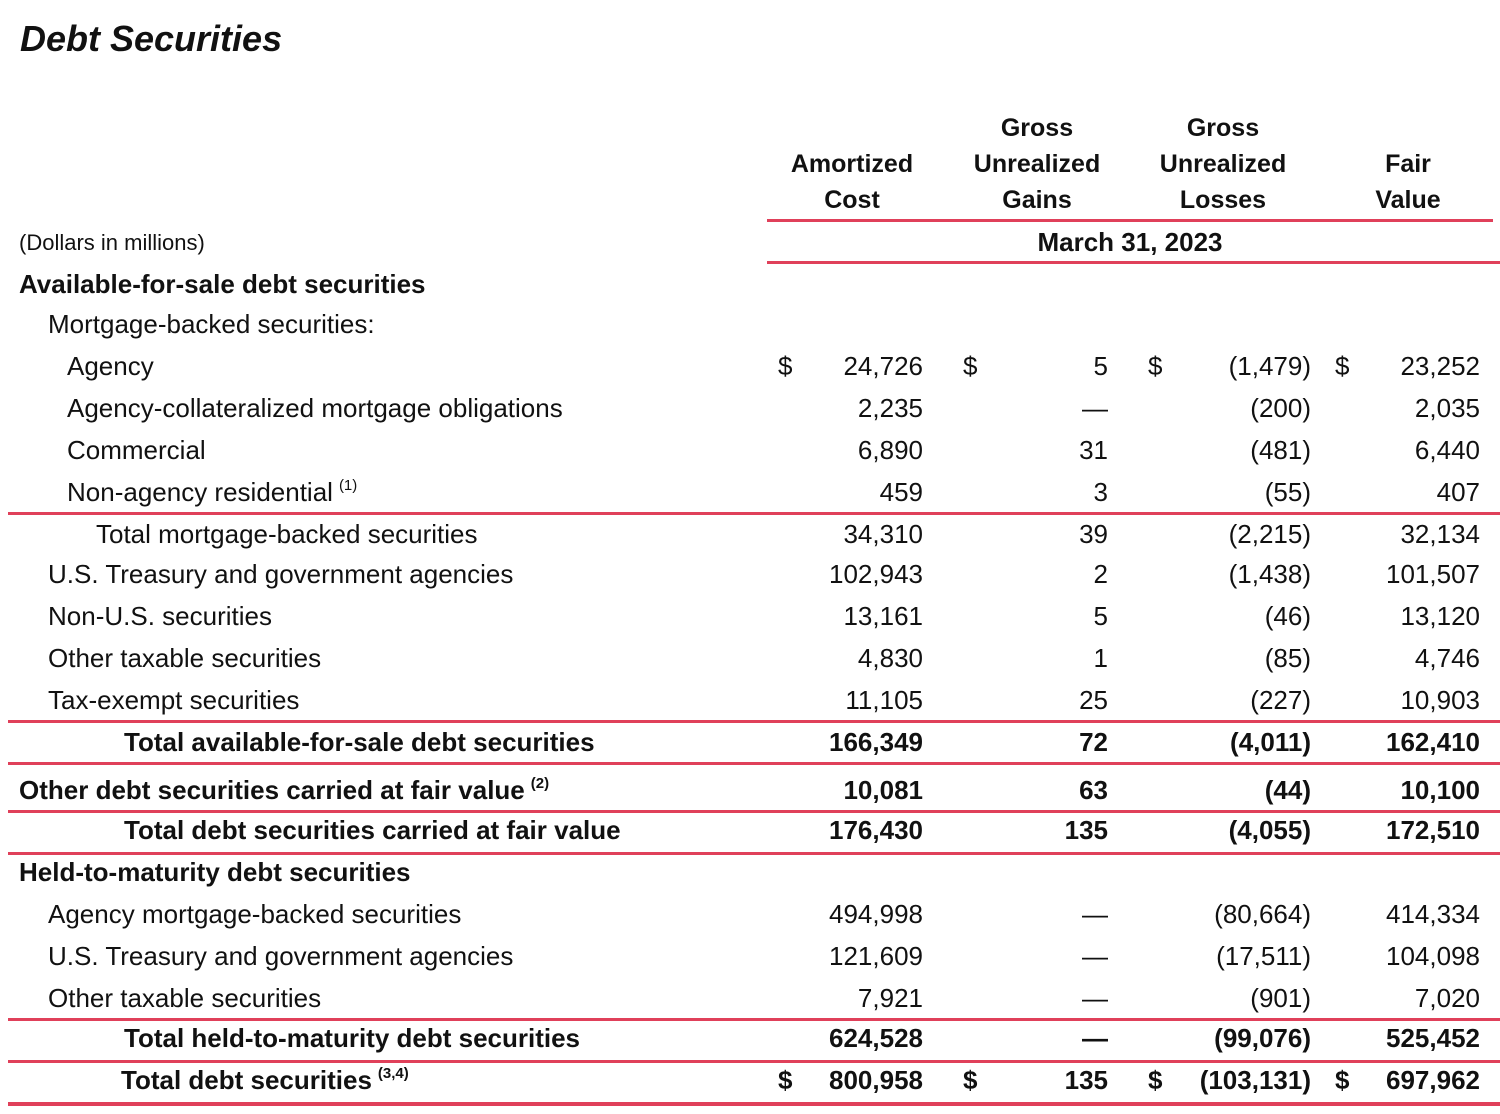 This screenshot has width=1500, height=1114. I want to click on cell-value: 102,943, so click(876, 574).